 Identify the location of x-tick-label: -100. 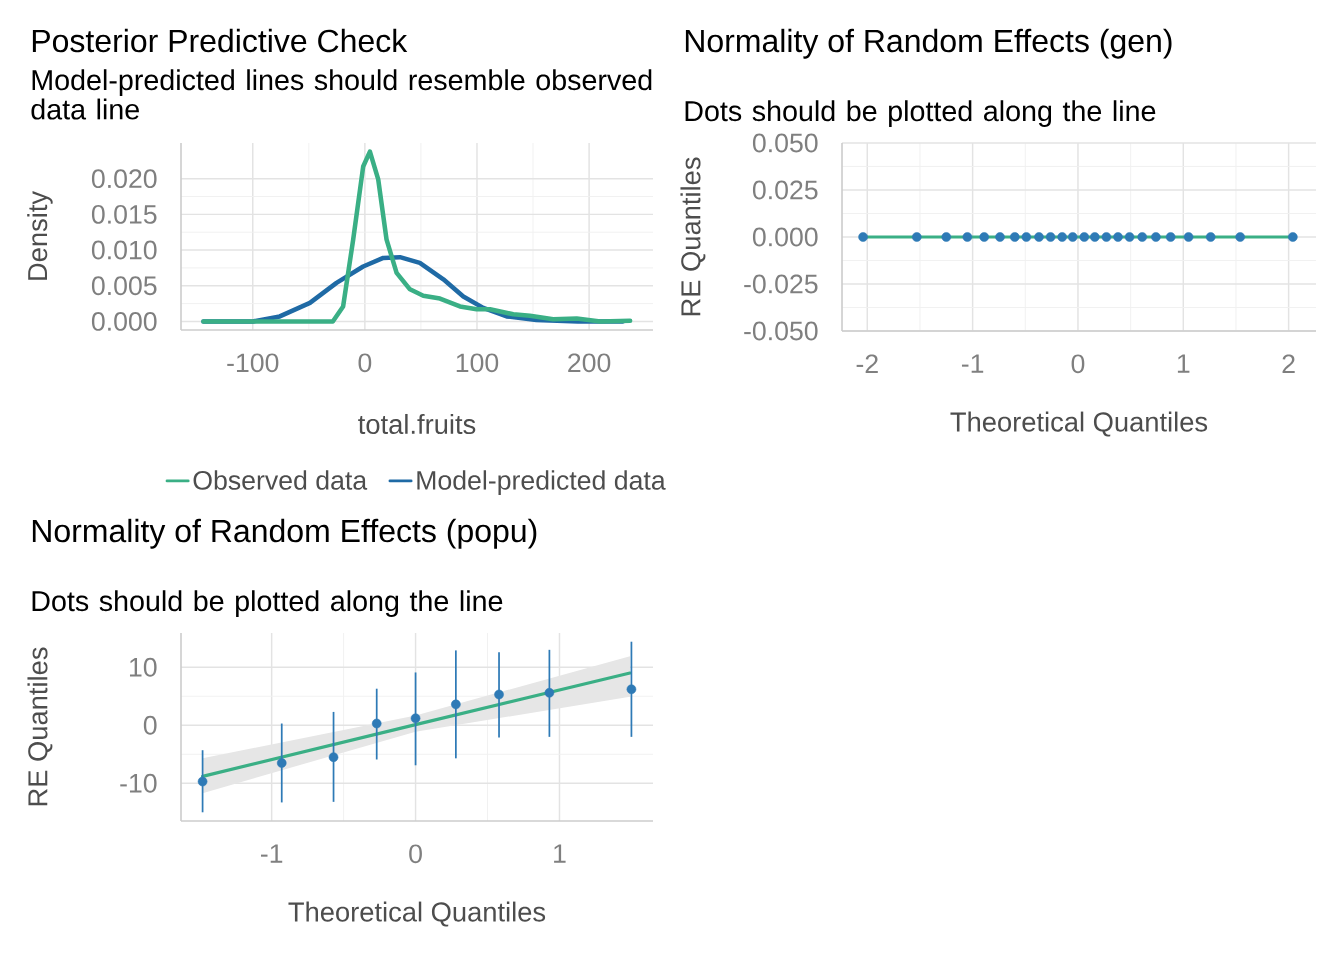
(253, 363).